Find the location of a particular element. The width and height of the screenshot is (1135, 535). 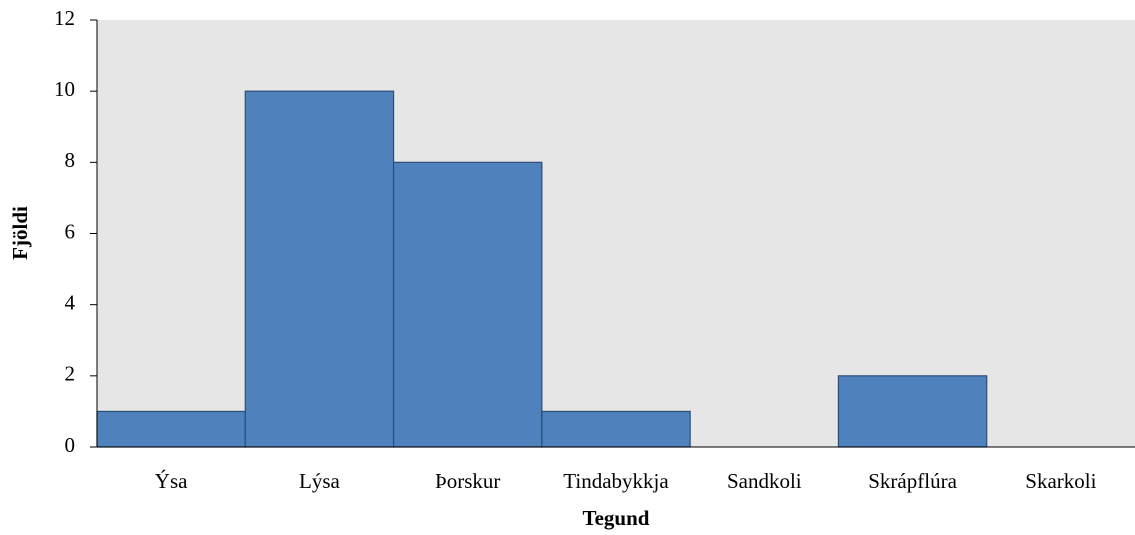

x-tick-label: Lýsa is located at coordinates (320, 481).